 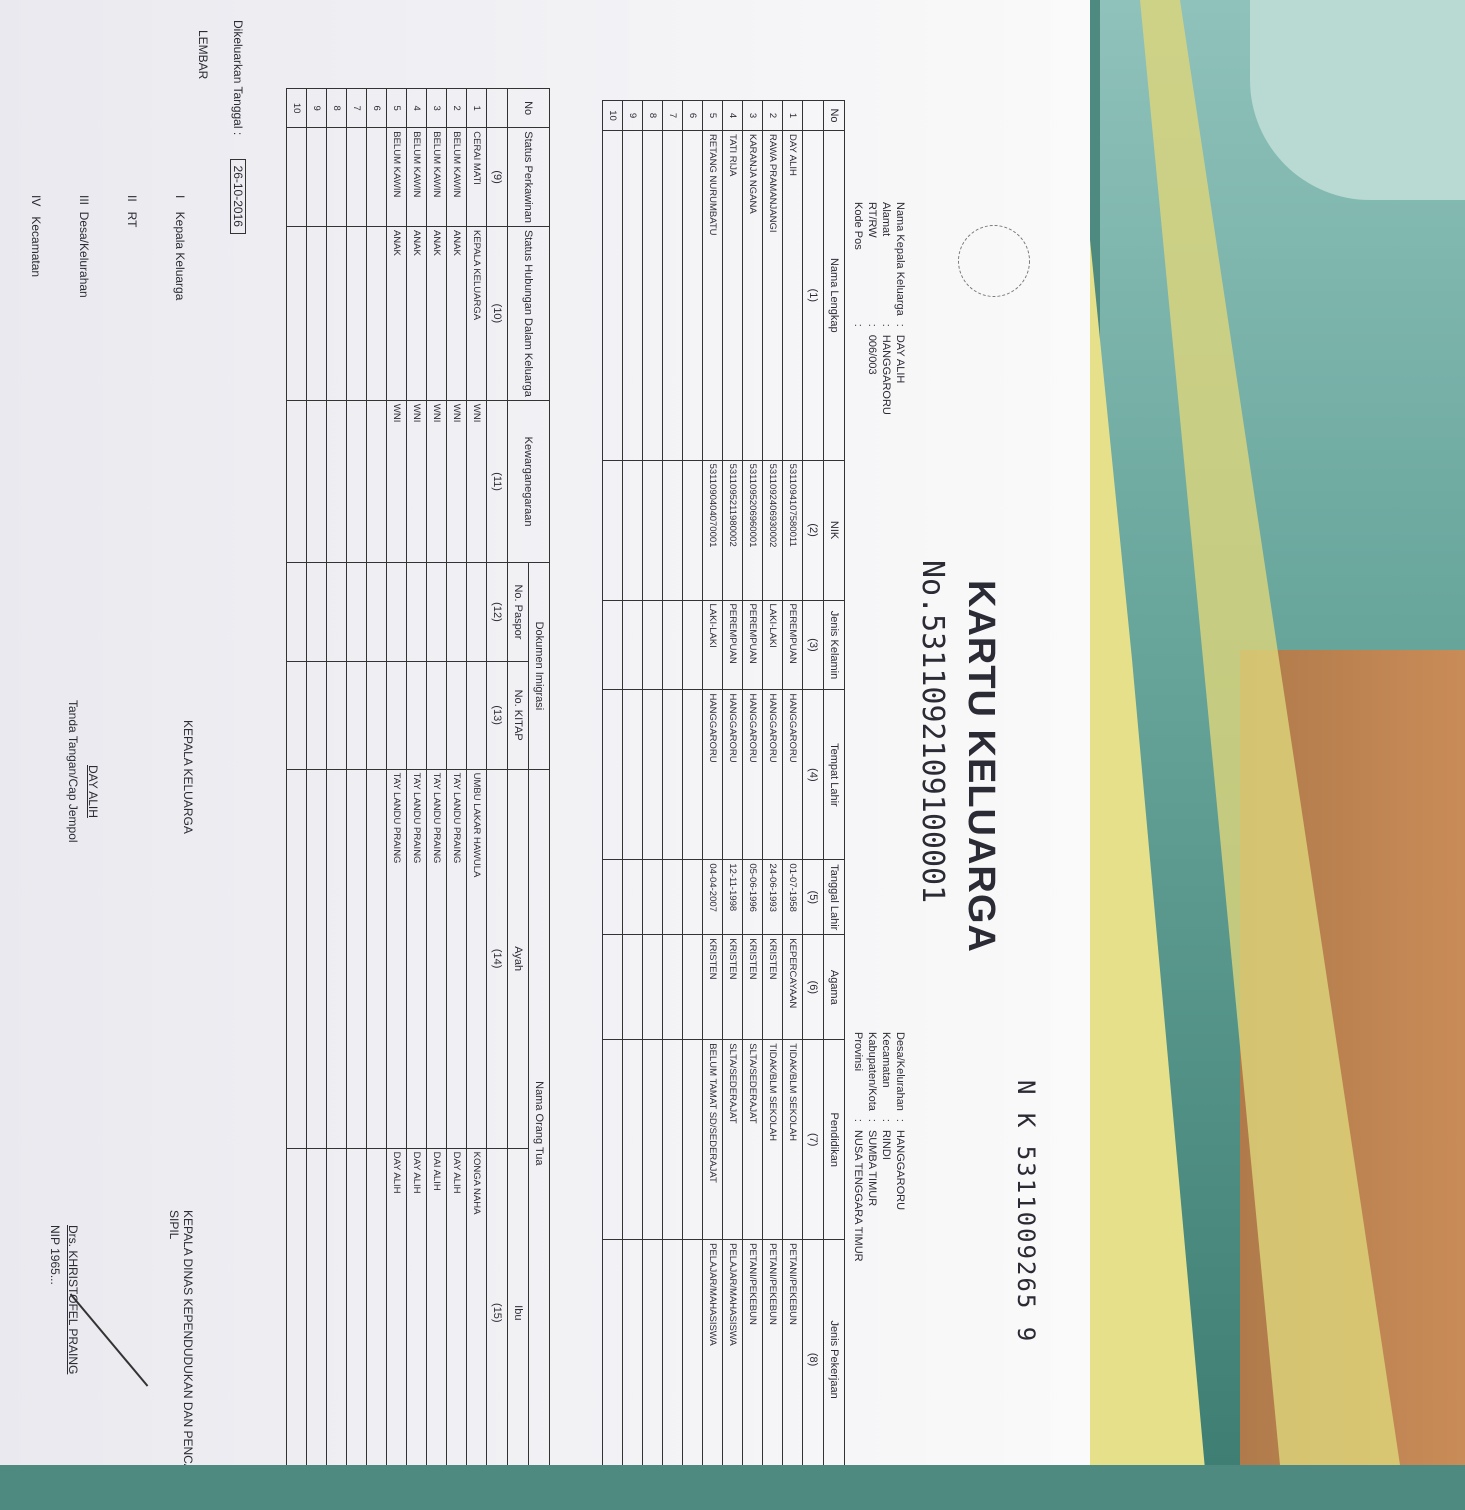 What do you see at coordinates (539, 1123) in the screenshot?
I see `column-header: Nama Orang Tua` at bounding box center [539, 1123].